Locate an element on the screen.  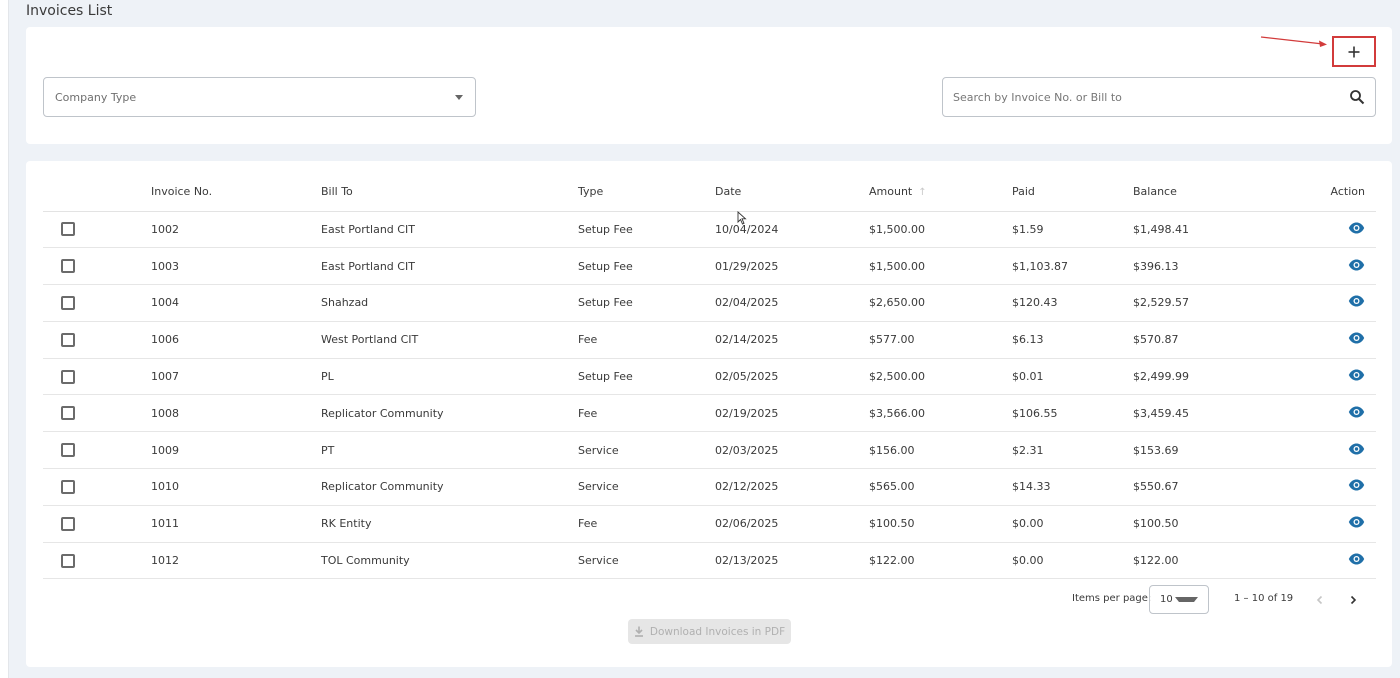
cell-amount: $122.00 is located at coordinates (940, 561).